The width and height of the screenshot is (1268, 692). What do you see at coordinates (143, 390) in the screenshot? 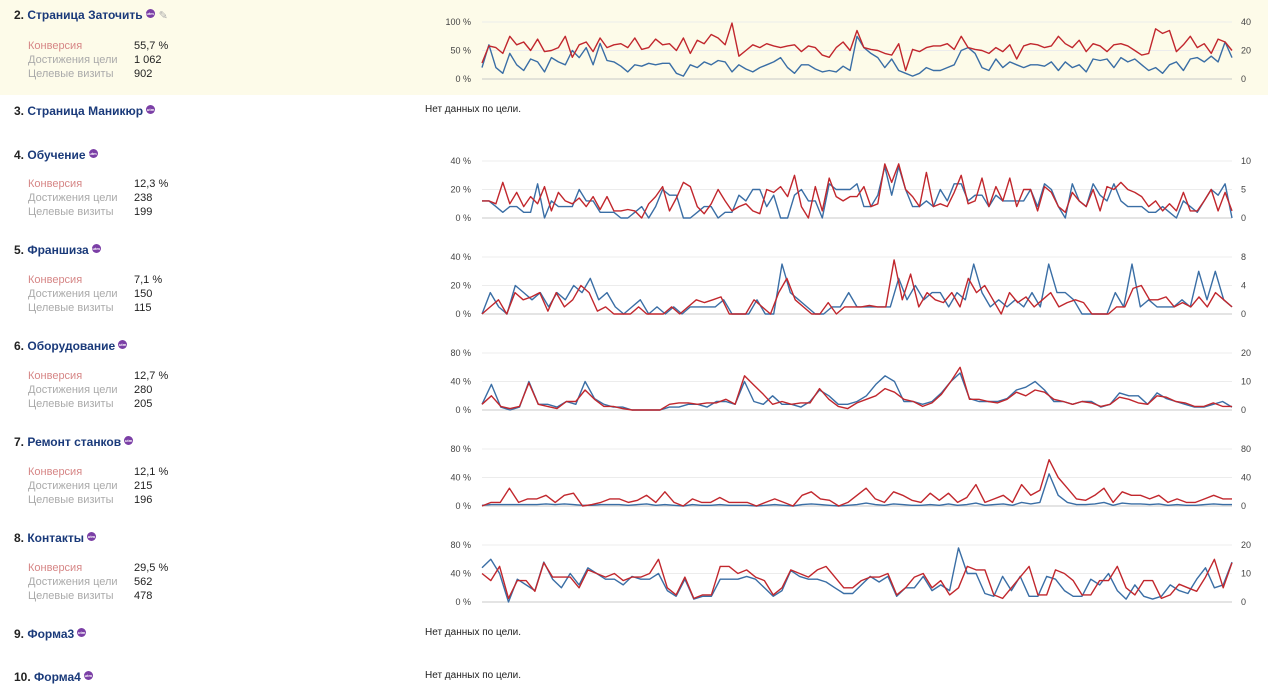
I see `achievements-value: 280` at bounding box center [143, 390].